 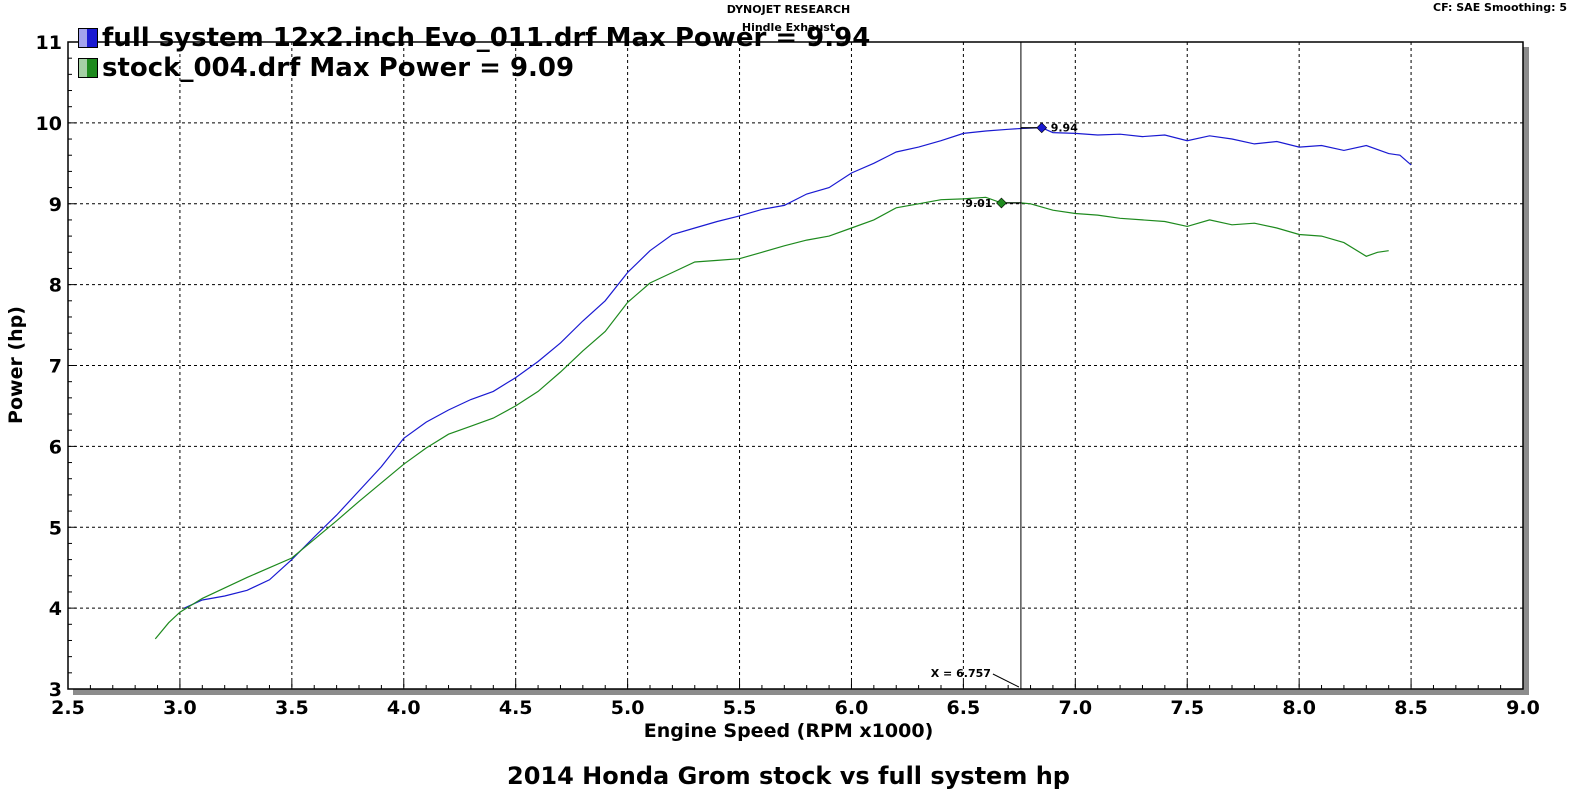 What do you see at coordinates (1075, 708) in the screenshot?
I see `x-tick-label: 7.0` at bounding box center [1075, 708].